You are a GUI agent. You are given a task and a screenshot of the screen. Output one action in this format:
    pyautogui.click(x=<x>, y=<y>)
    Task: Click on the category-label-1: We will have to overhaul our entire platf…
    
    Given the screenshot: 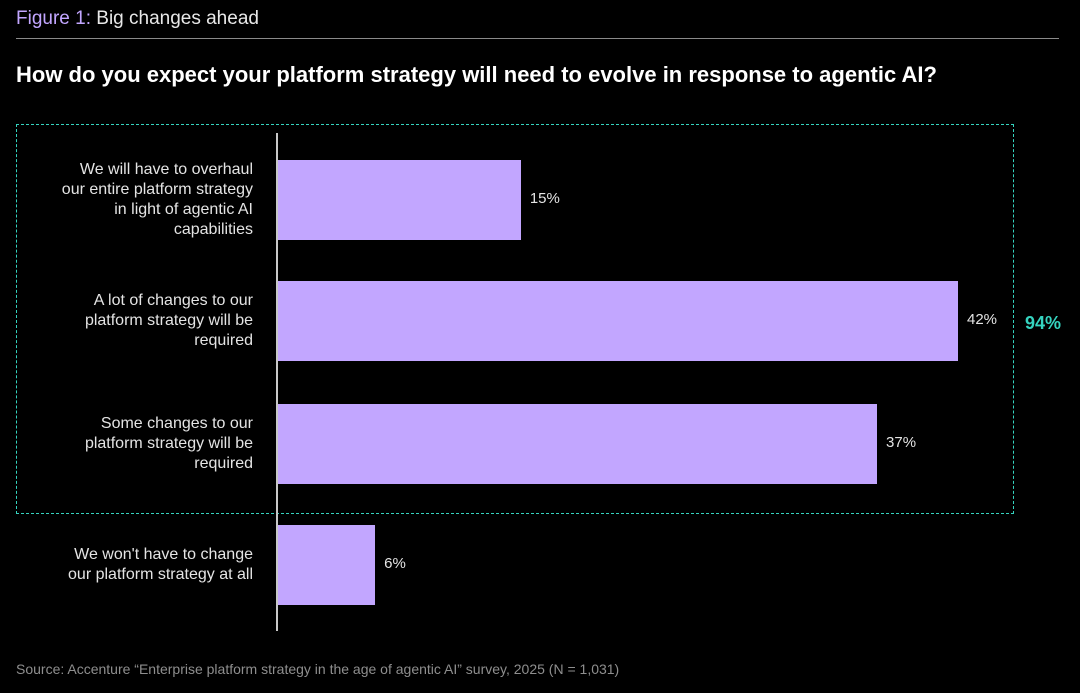 What is the action you would take?
    pyautogui.click(x=157, y=199)
    